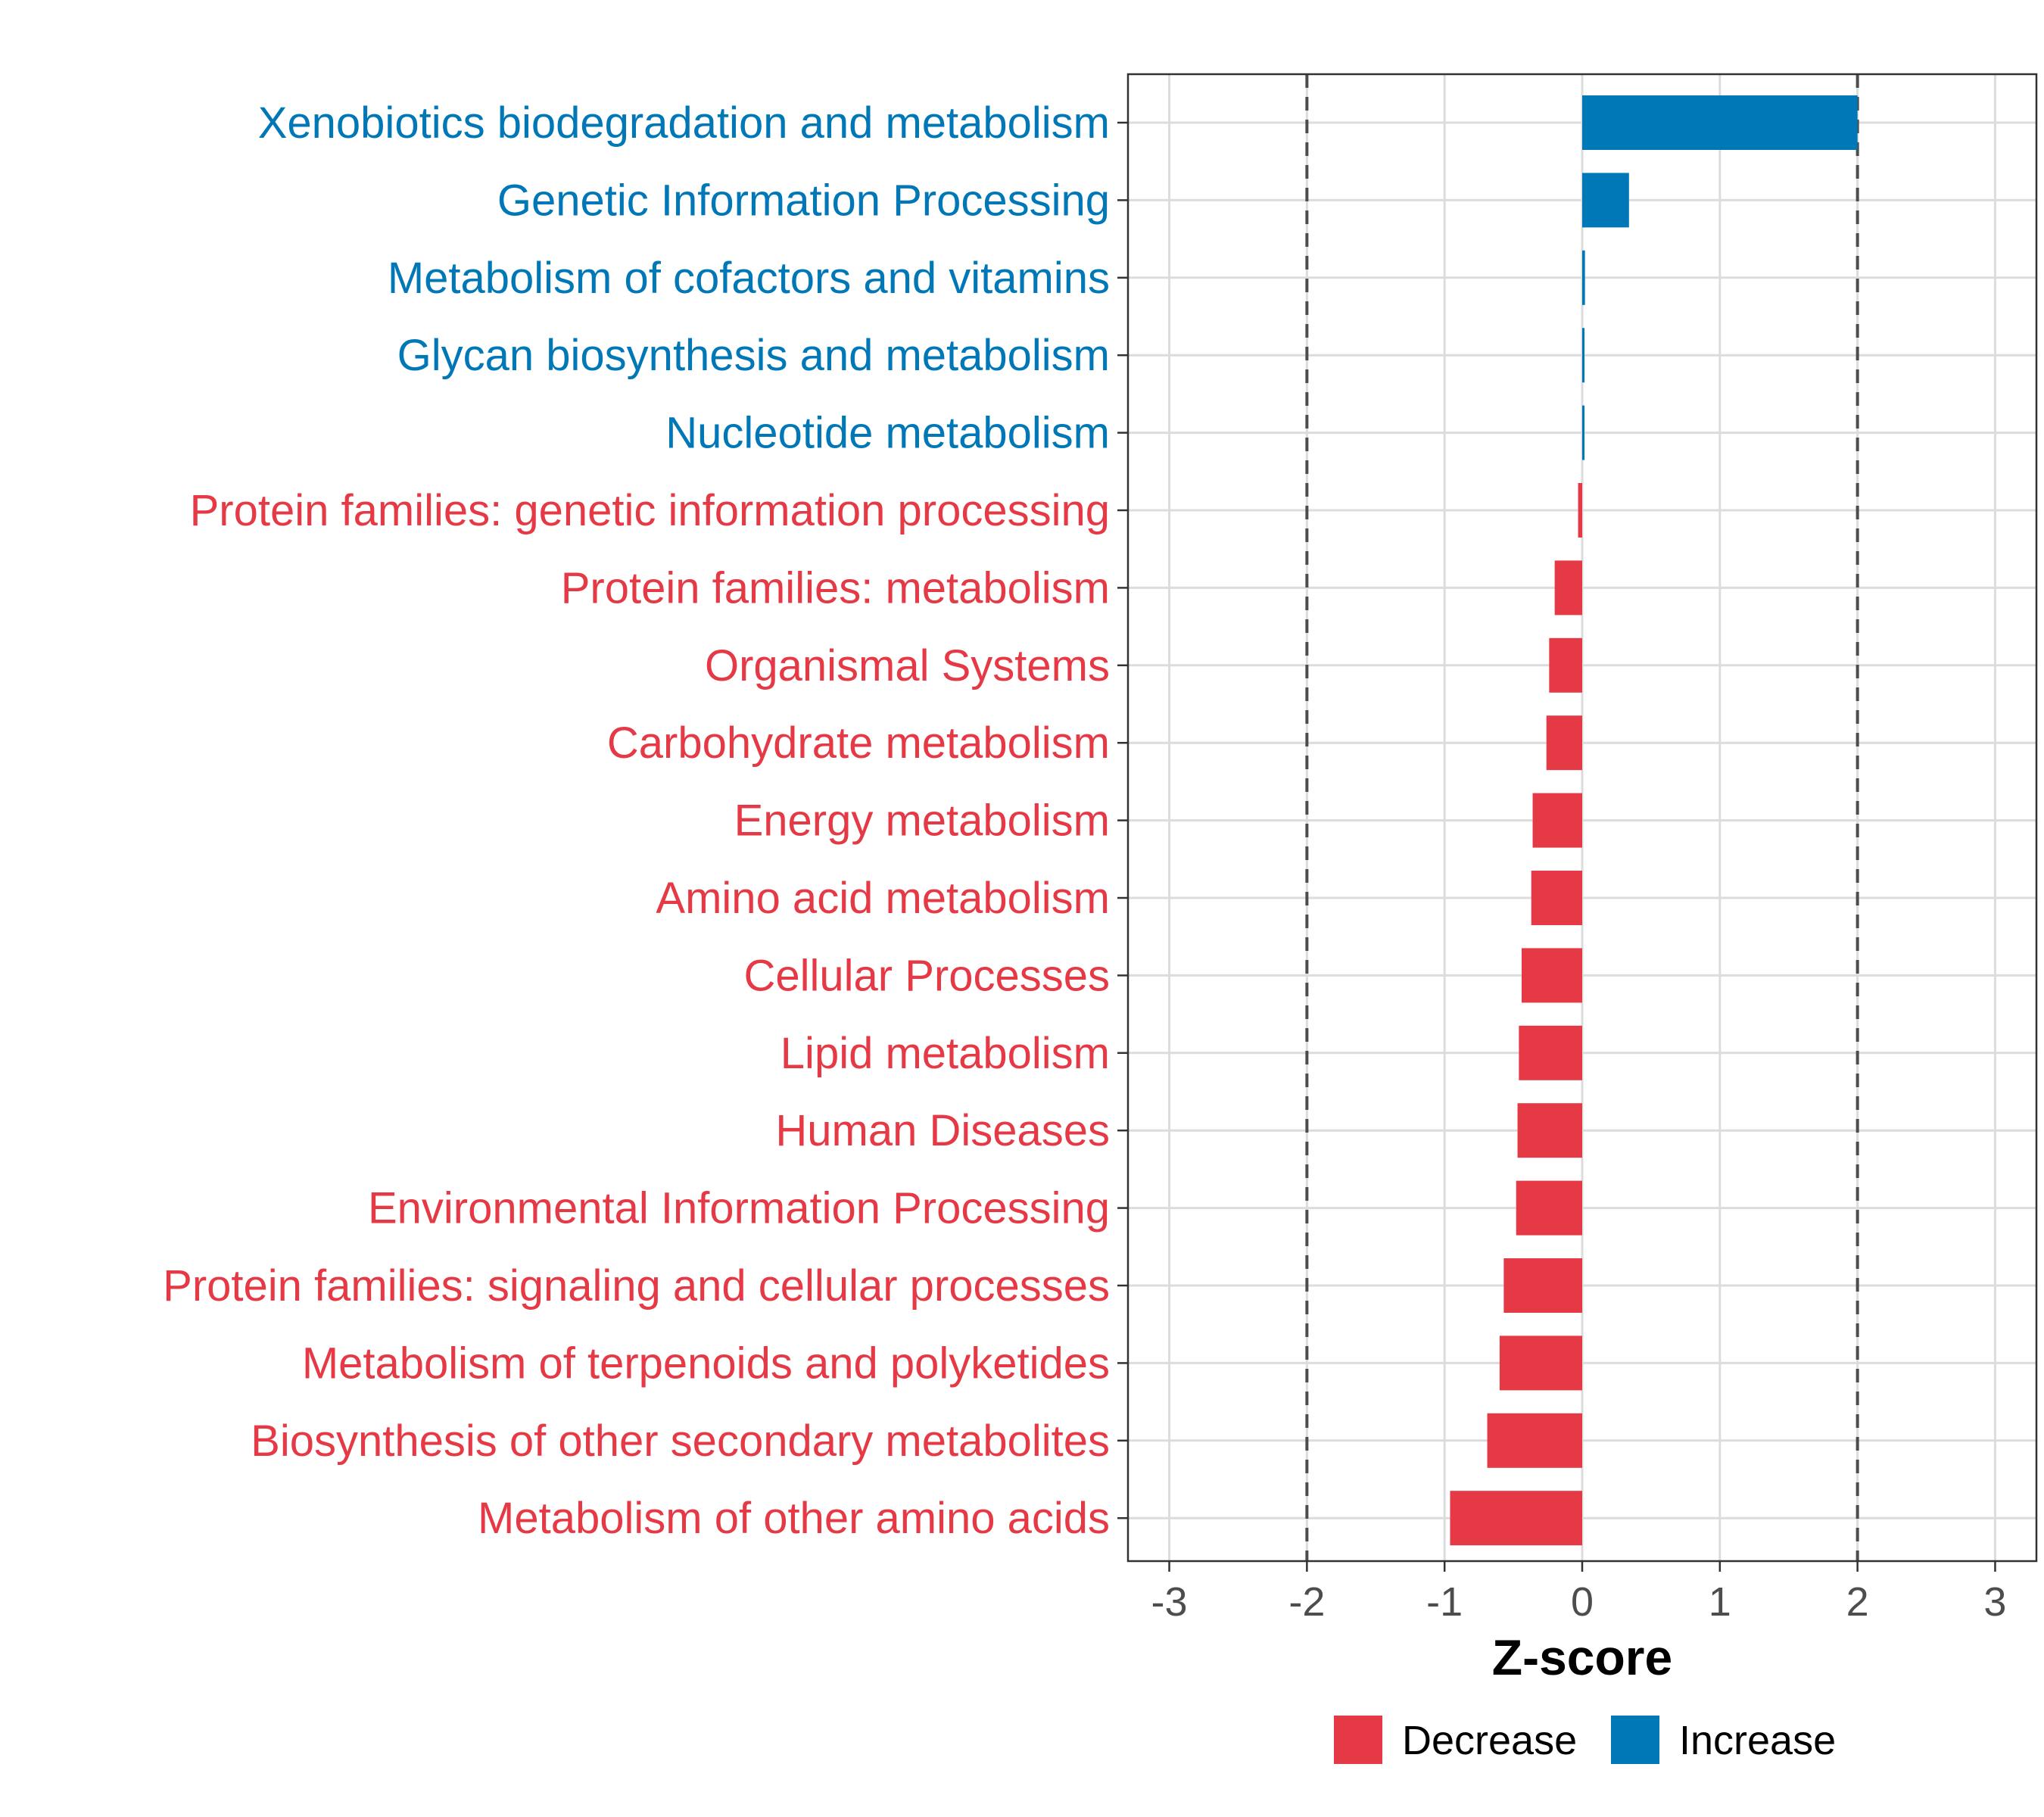 The width and height of the screenshot is (2044, 1817). Describe the element at coordinates (1169, 1602) in the screenshot. I see `x-tick-label-0: -3` at that location.